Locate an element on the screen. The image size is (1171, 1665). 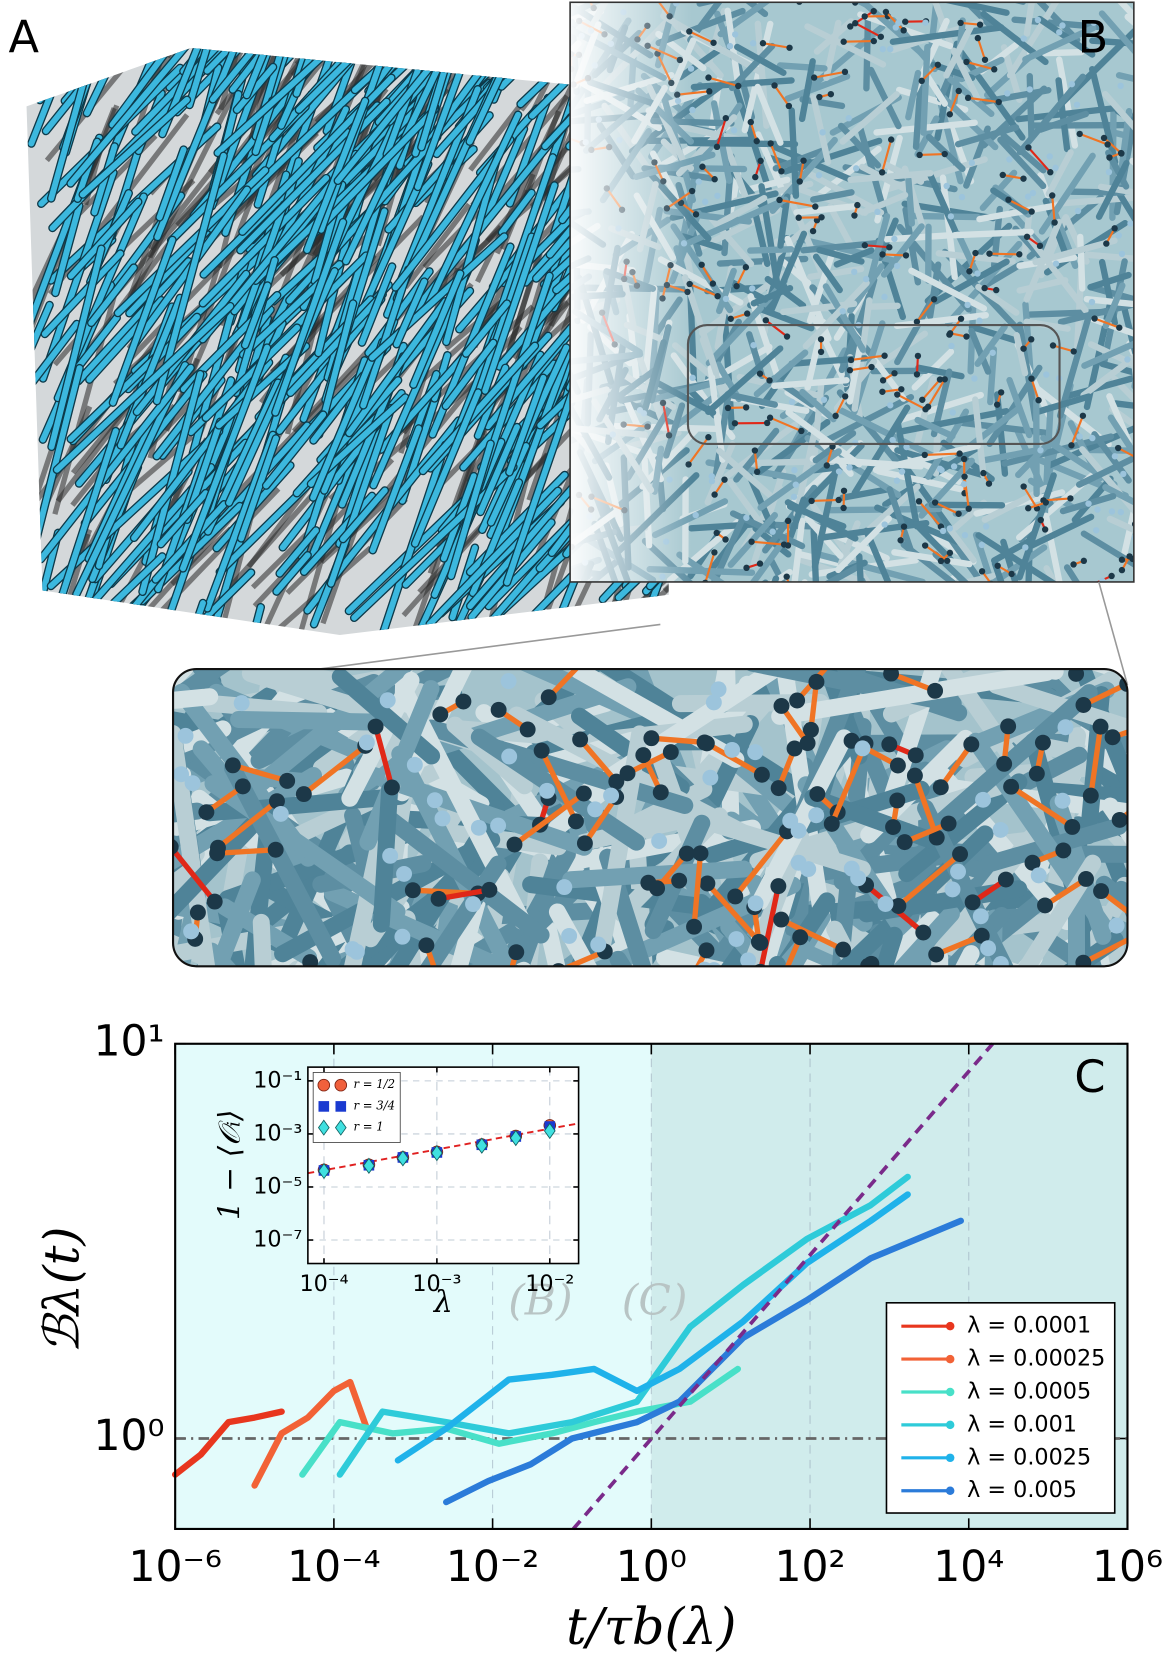
legend-label: λ = 0.001 is located at coordinates (1022, 1424).